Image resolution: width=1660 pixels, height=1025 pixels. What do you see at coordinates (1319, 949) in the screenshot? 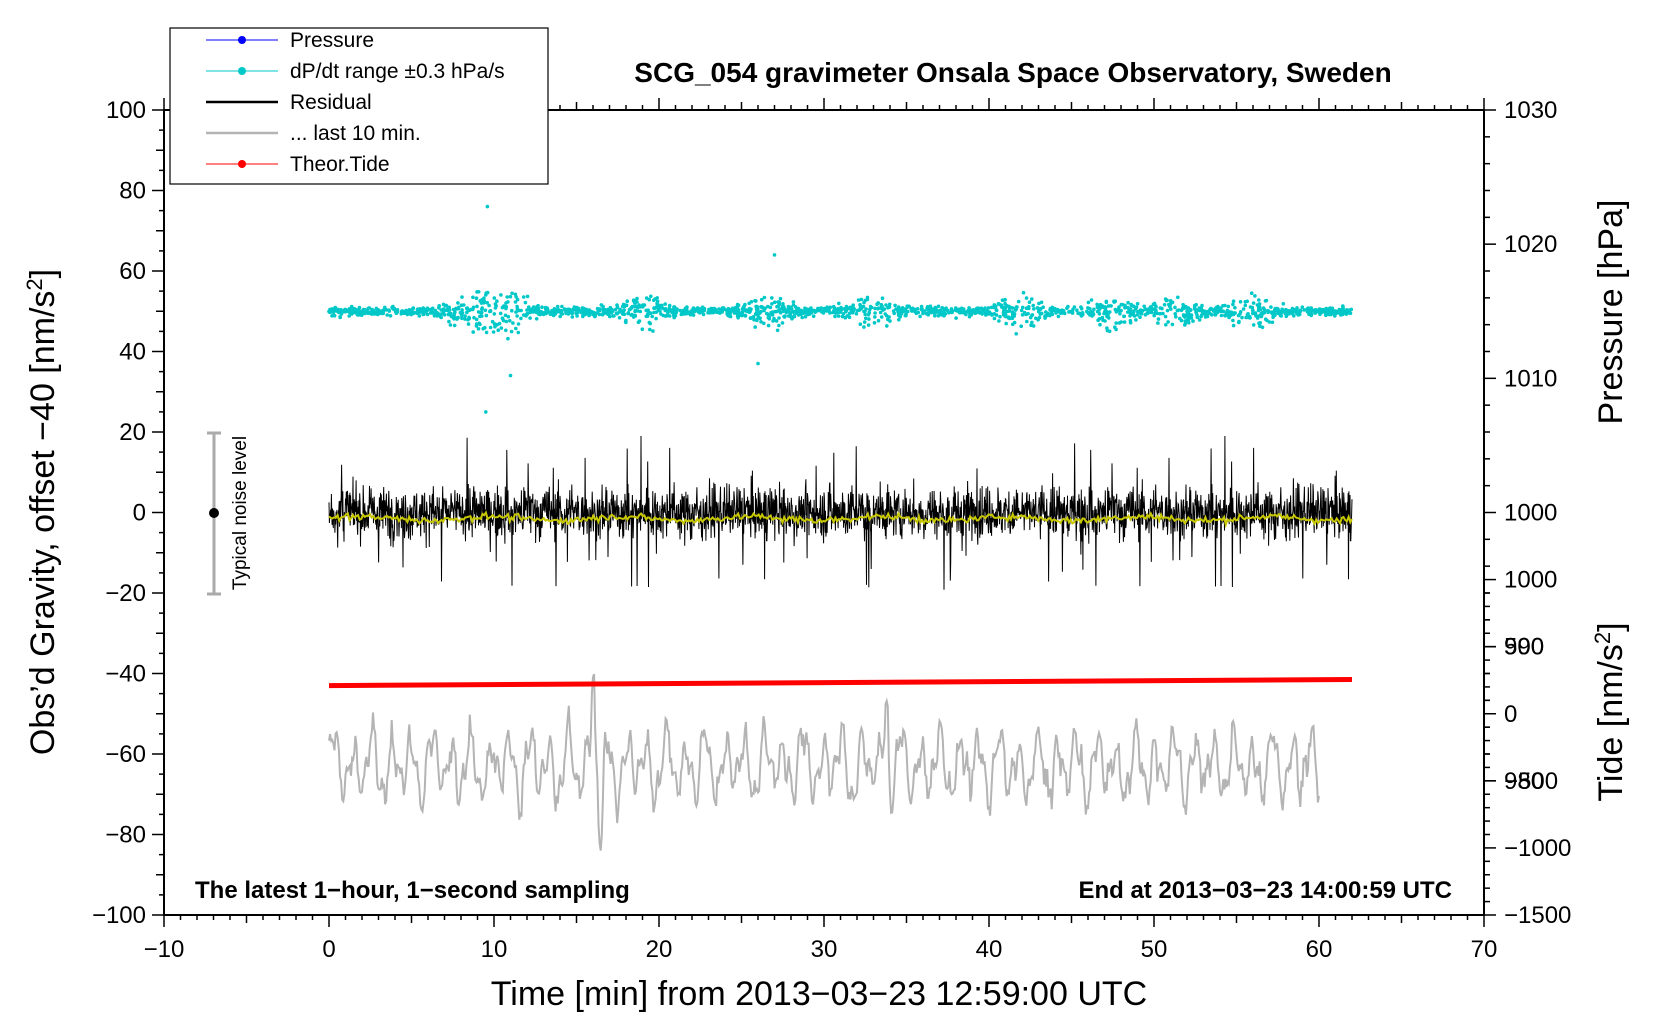
I see `x-tick-label: 60` at bounding box center [1319, 949].